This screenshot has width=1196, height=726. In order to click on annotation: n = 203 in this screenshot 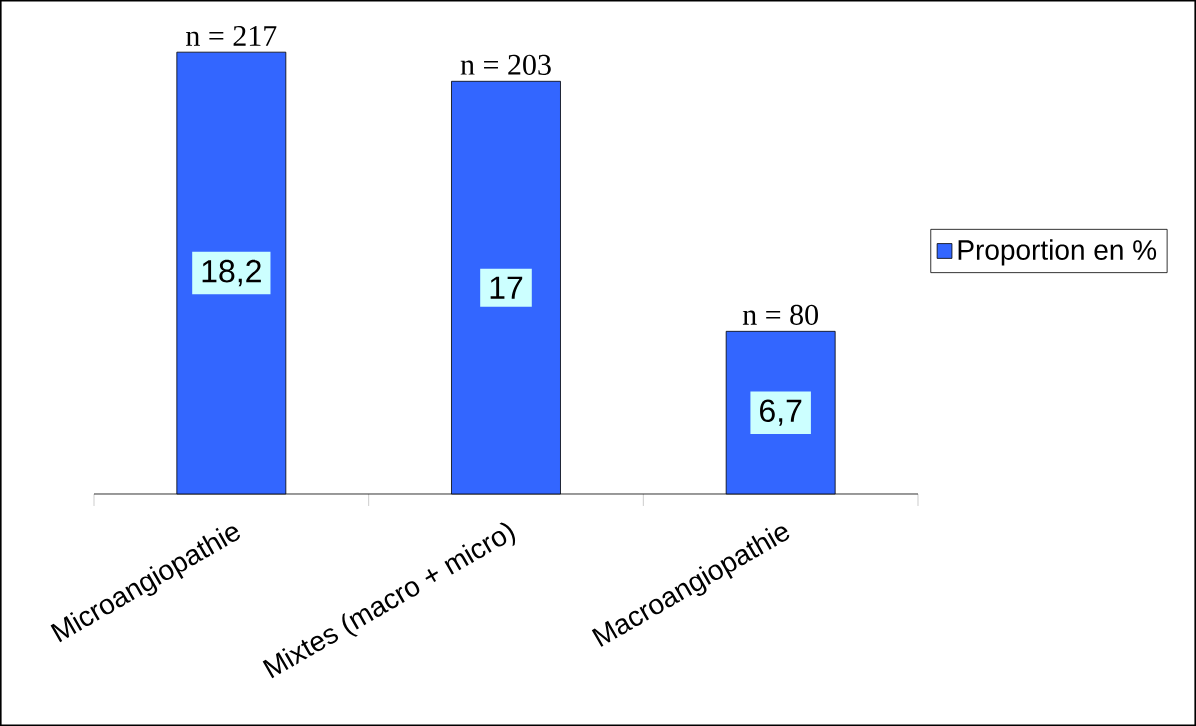, I will do `click(505, 64)`.